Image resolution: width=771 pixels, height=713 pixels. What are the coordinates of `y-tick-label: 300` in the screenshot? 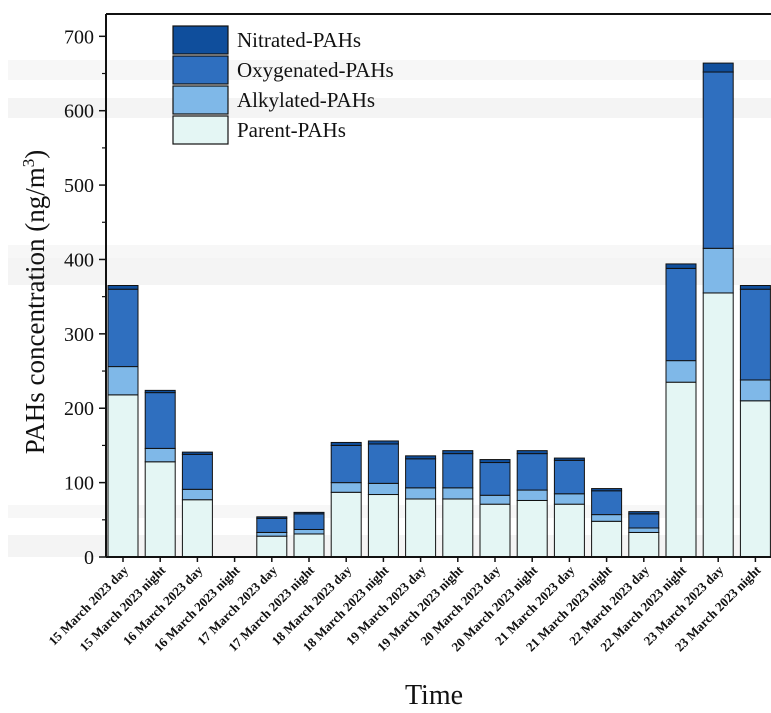 It's located at (79, 335).